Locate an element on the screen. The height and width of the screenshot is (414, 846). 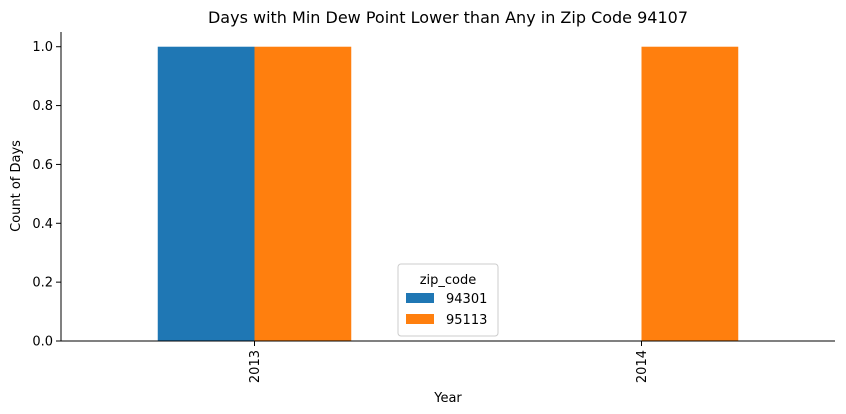
legend: zip_code 94301 95113 is located at coordinates (448, 300).